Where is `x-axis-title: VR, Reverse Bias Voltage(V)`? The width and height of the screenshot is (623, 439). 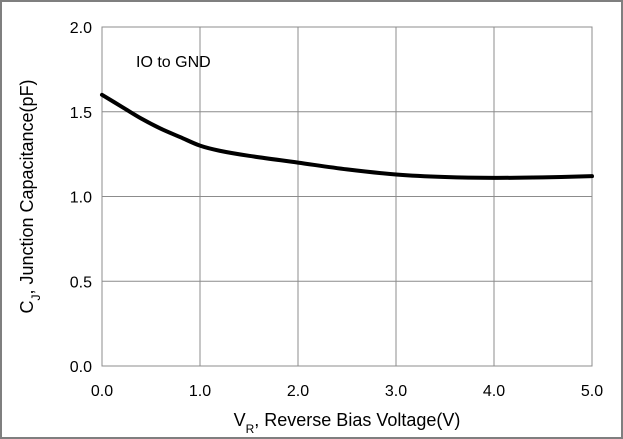 x-axis-title: VR, Reverse Bias Voltage(V) is located at coordinates (347, 423).